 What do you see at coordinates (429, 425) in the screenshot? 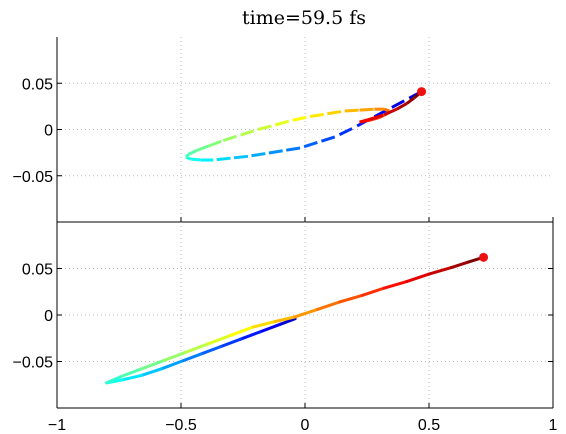
I see `x-tick-label: 0.5` at bounding box center [429, 425].